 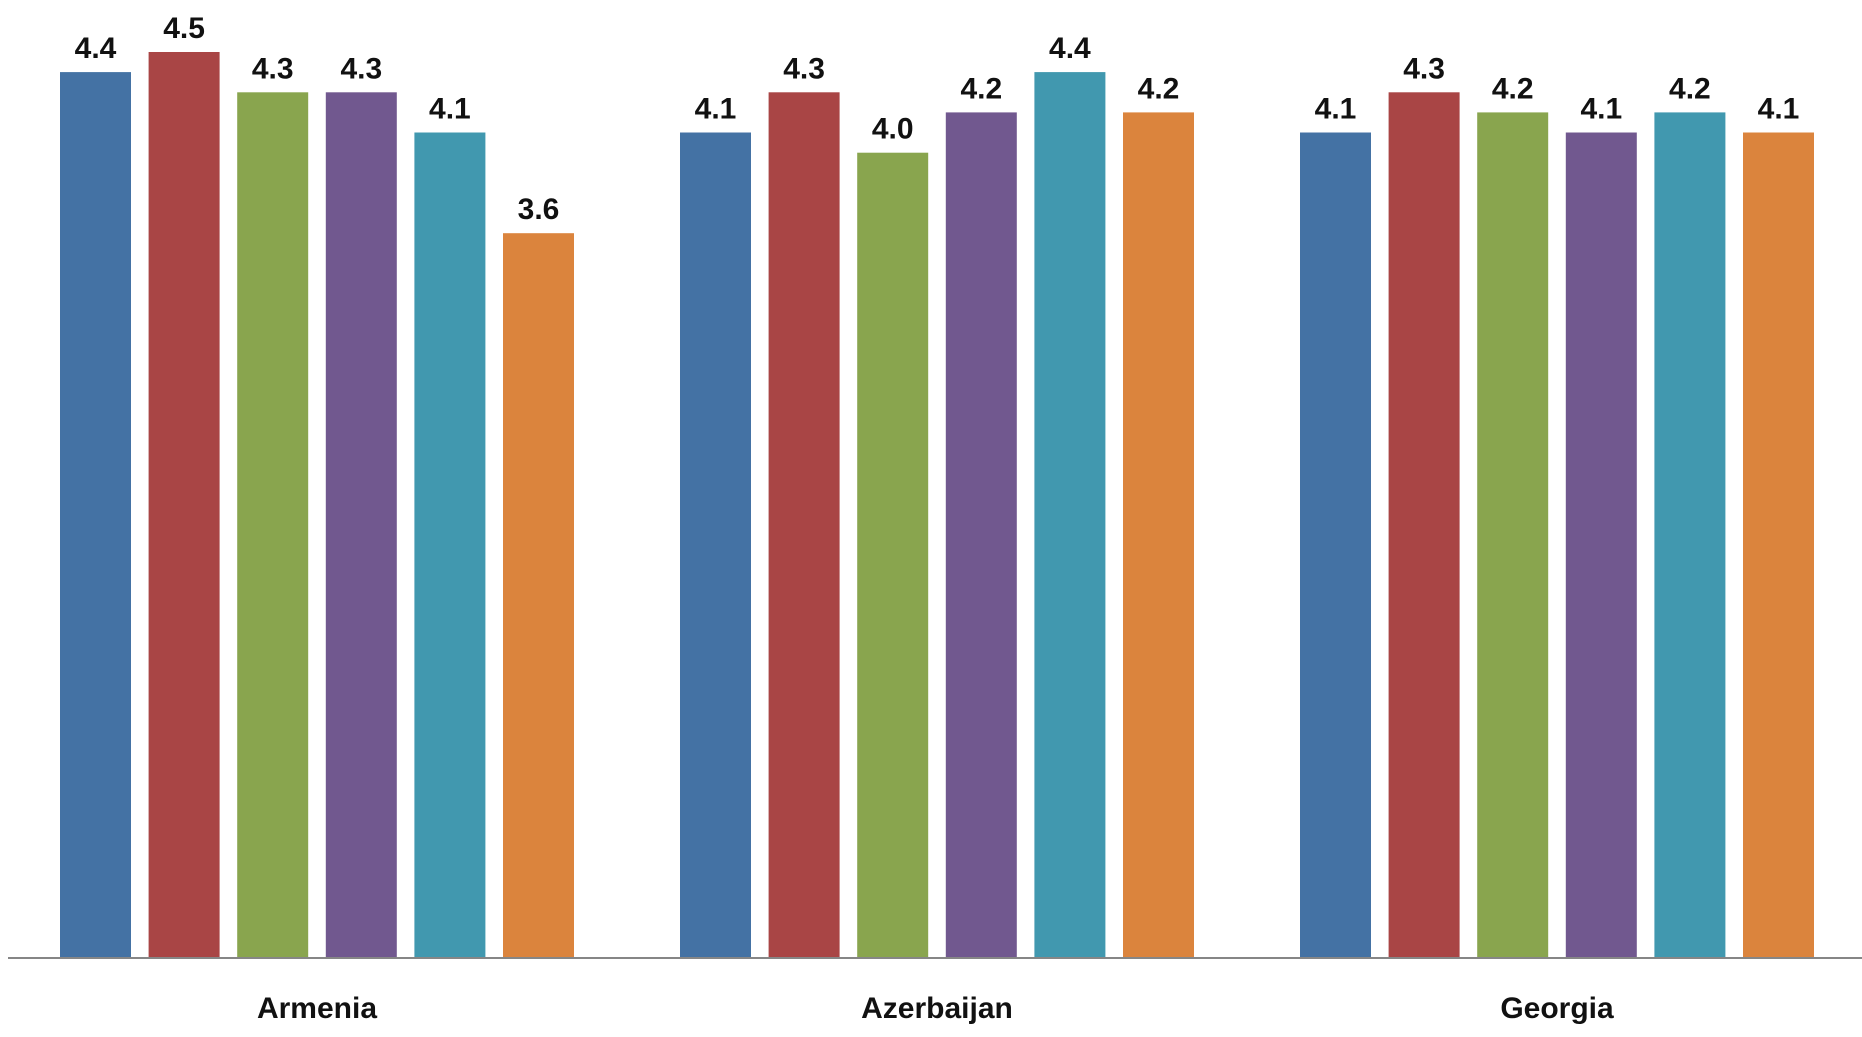 I want to click on data-label-armenia-4: 4.3, so click(x=361, y=68).